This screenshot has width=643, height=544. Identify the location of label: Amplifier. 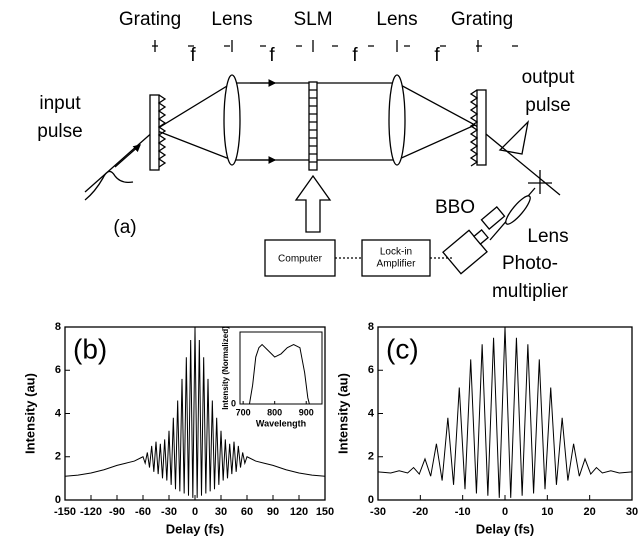
(397, 264).